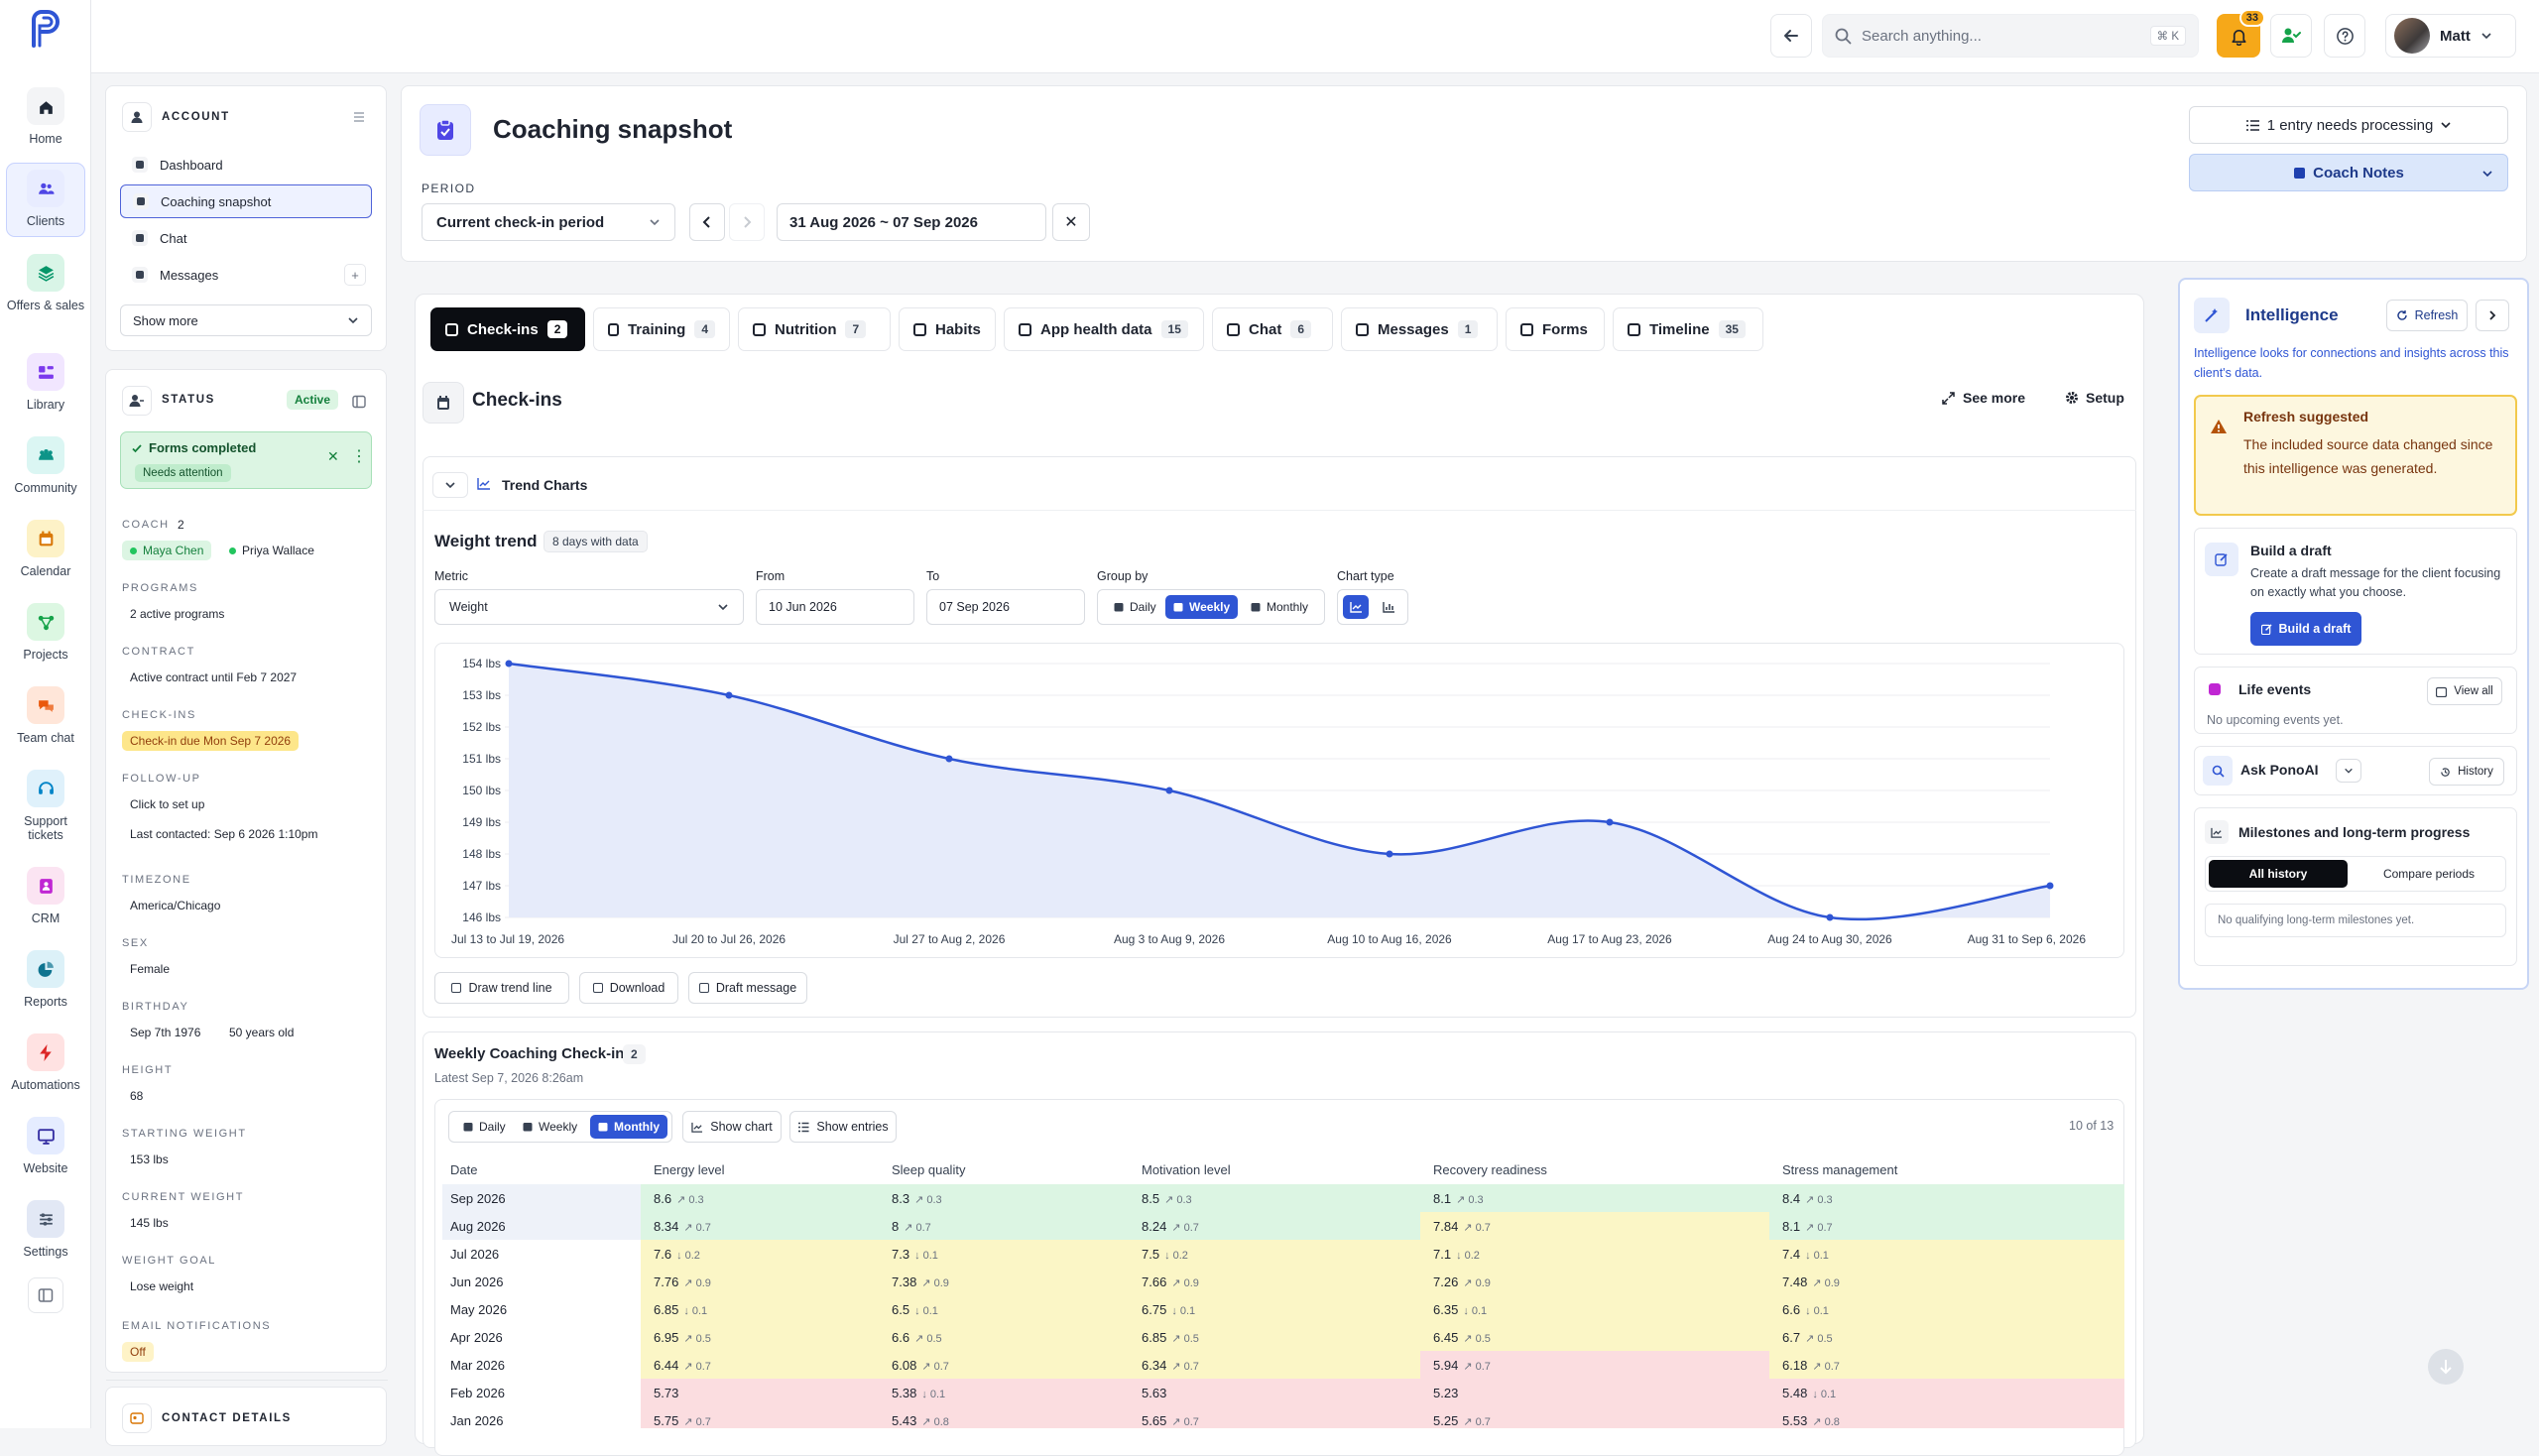  Describe the element at coordinates (246, 275) in the screenshot. I see `account-item-messages: Messages +` at that location.